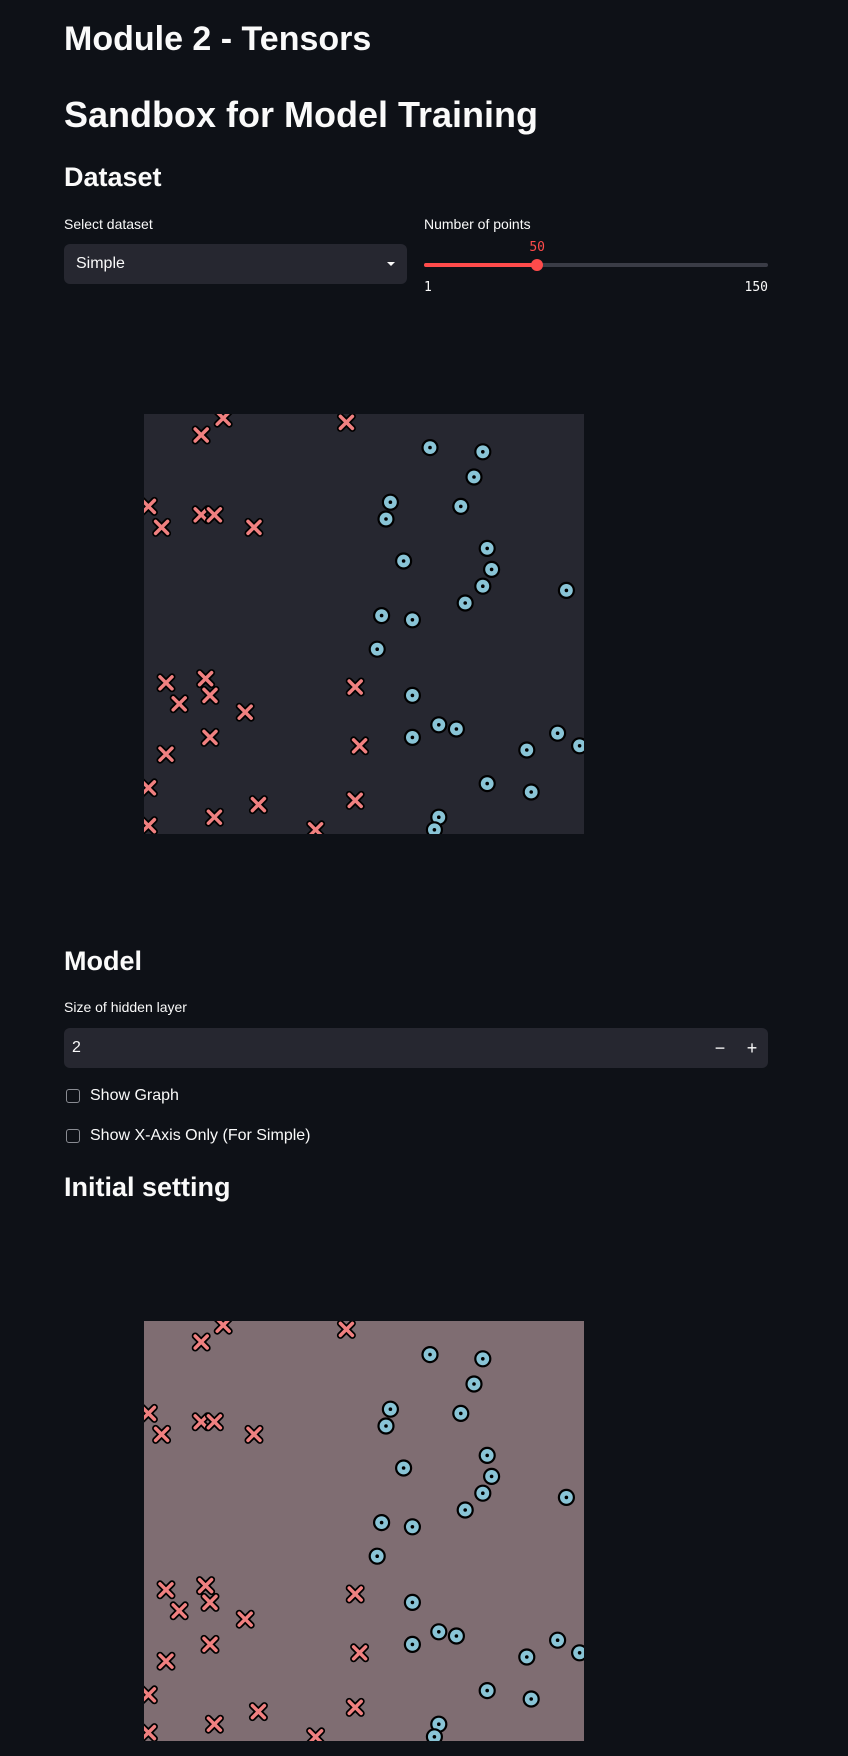  Describe the element at coordinates (537, 247) in the screenshot. I see `points-slider-value: 50` at that location.